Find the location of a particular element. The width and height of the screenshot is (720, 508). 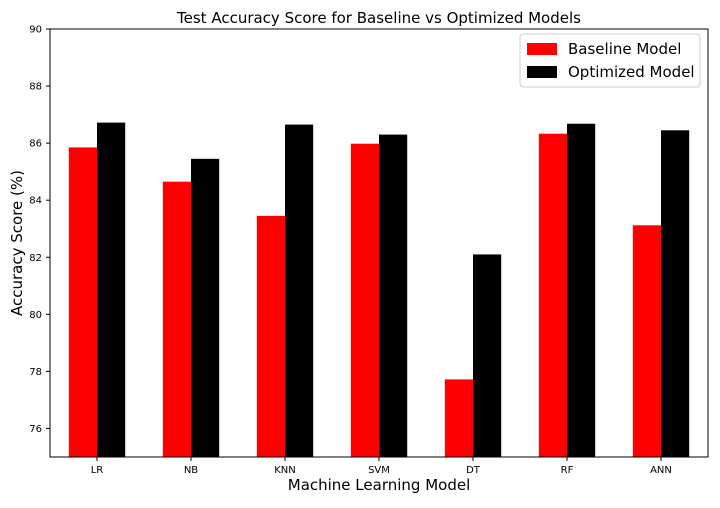

legend-box is located at coordinates (610, 60).